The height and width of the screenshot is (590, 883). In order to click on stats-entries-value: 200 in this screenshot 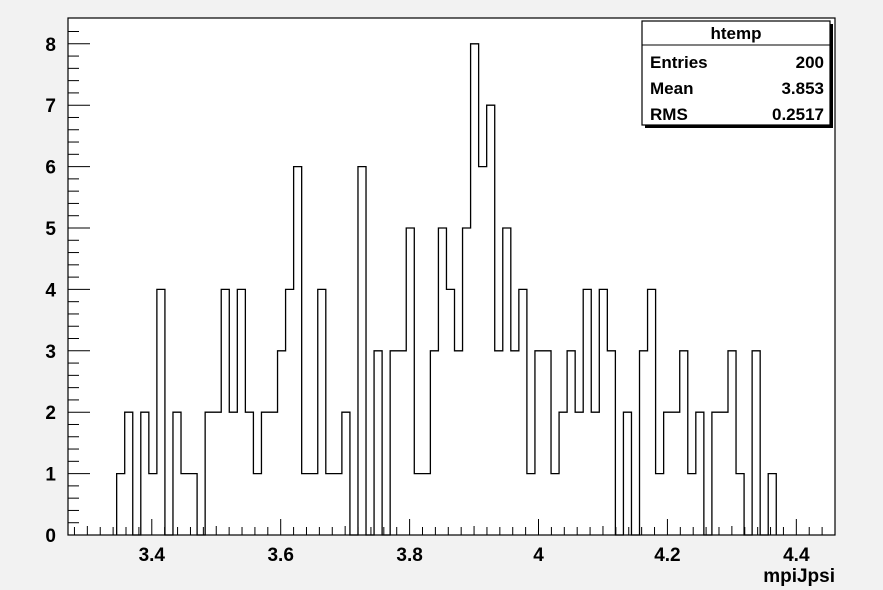, I will do `click(810, 62)`.